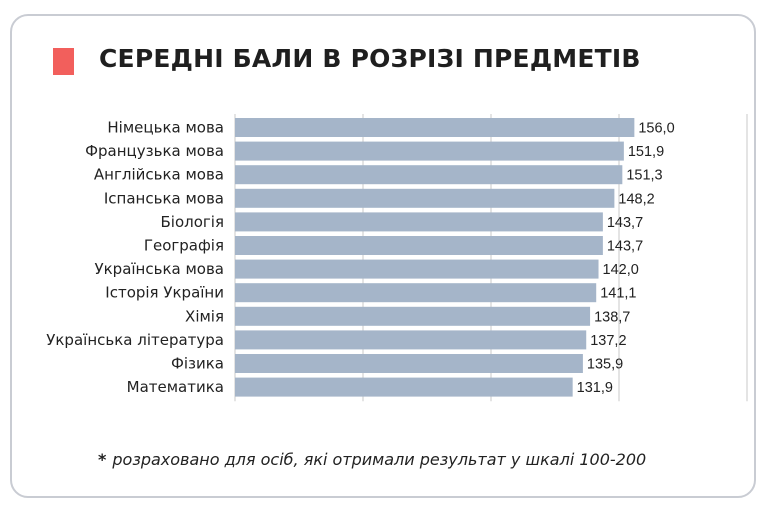  I want to click on category-label-4: Іспанська мова, so click(164, 198).